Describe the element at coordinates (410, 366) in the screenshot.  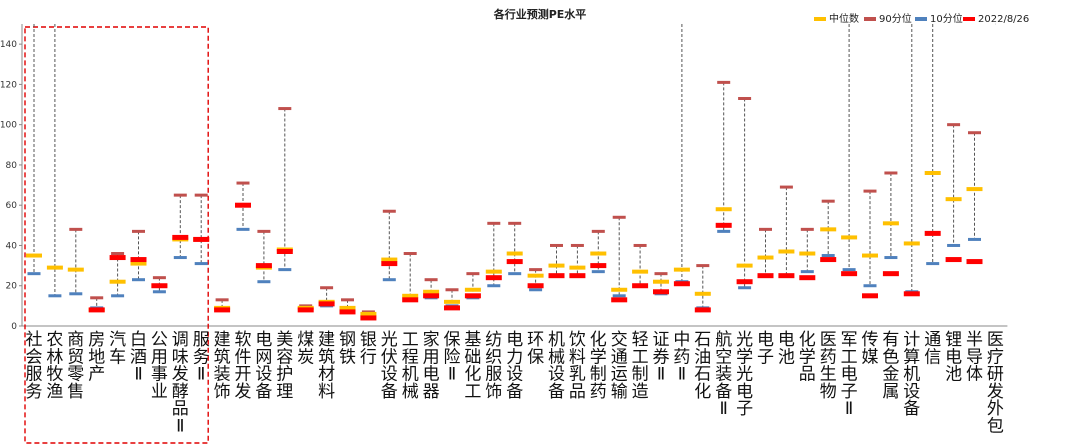
I see `x-category-label: 工程机械` at that location.